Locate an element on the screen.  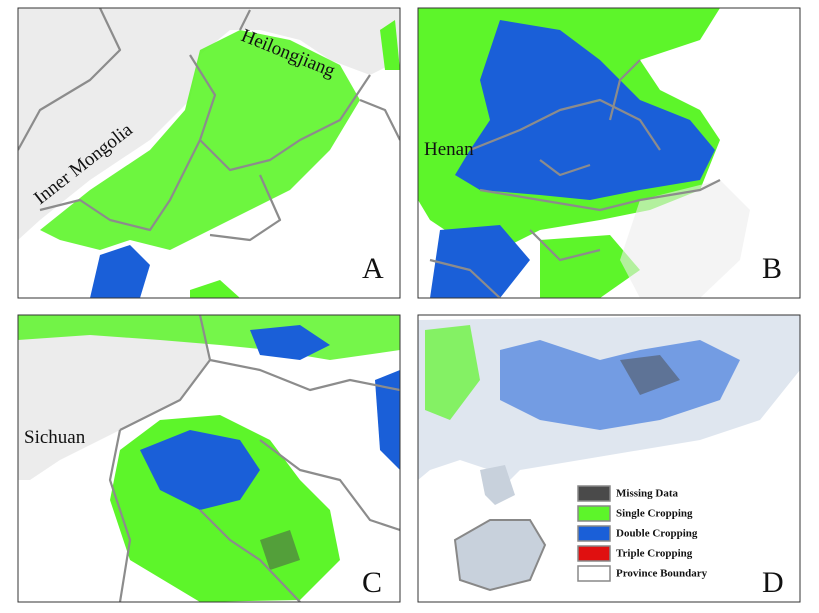
legend-label: Triple Cropping is located at coordinates (654, 554).